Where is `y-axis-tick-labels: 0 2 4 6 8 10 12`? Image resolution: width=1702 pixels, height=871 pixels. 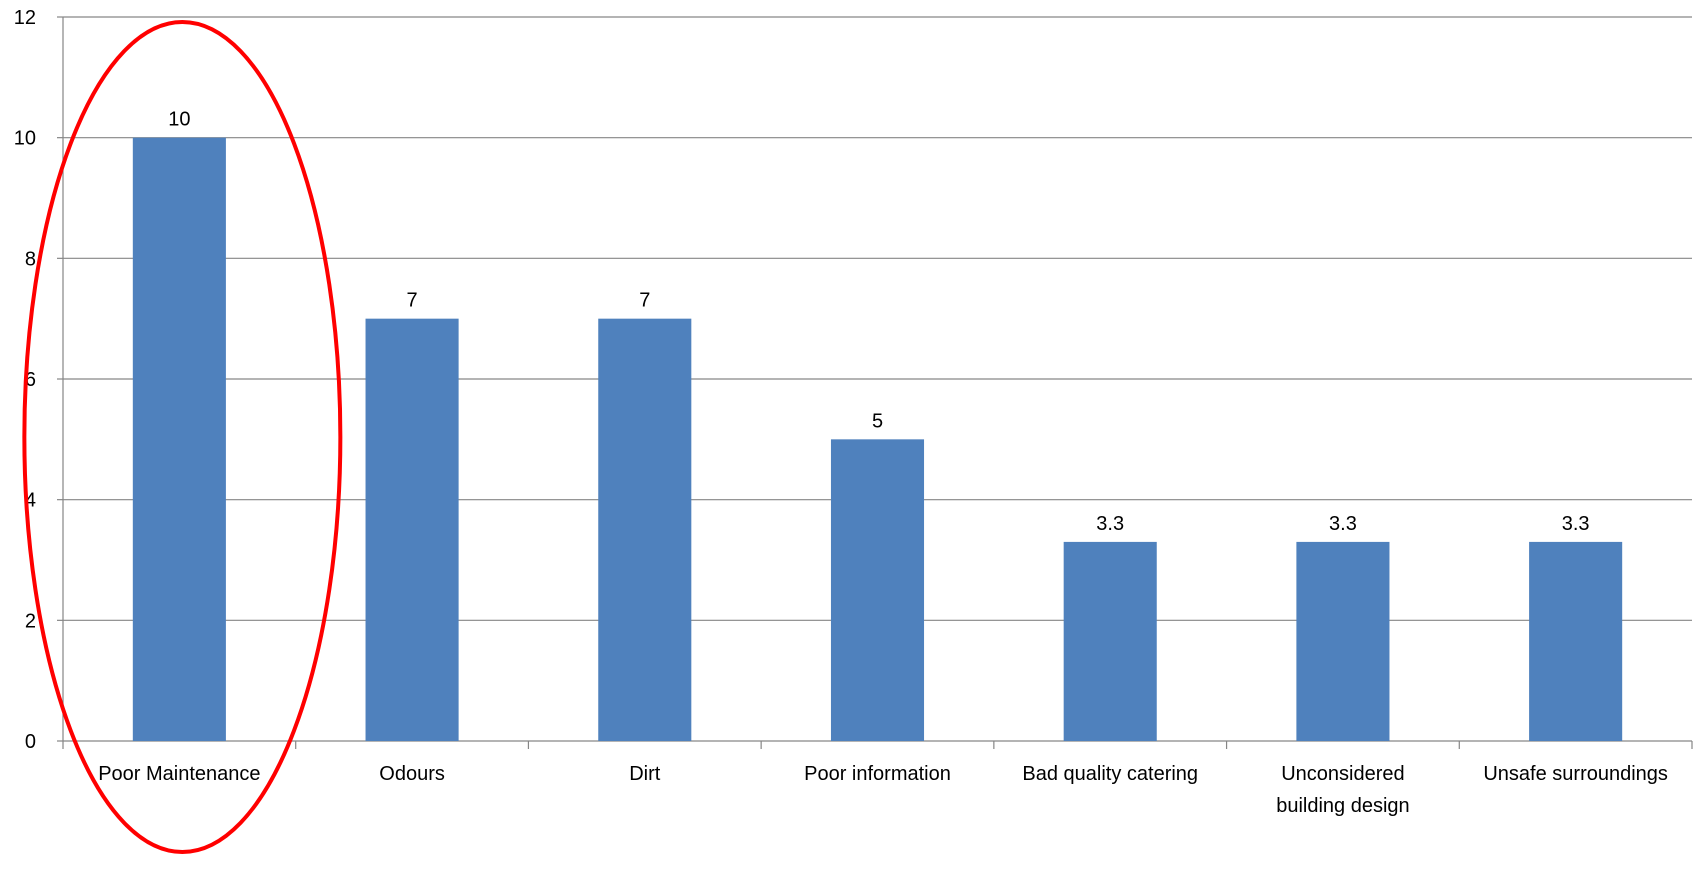
y-axis-tick-labels: 0 2 4 6 8 10 12 is located at coordinates (25, 380).